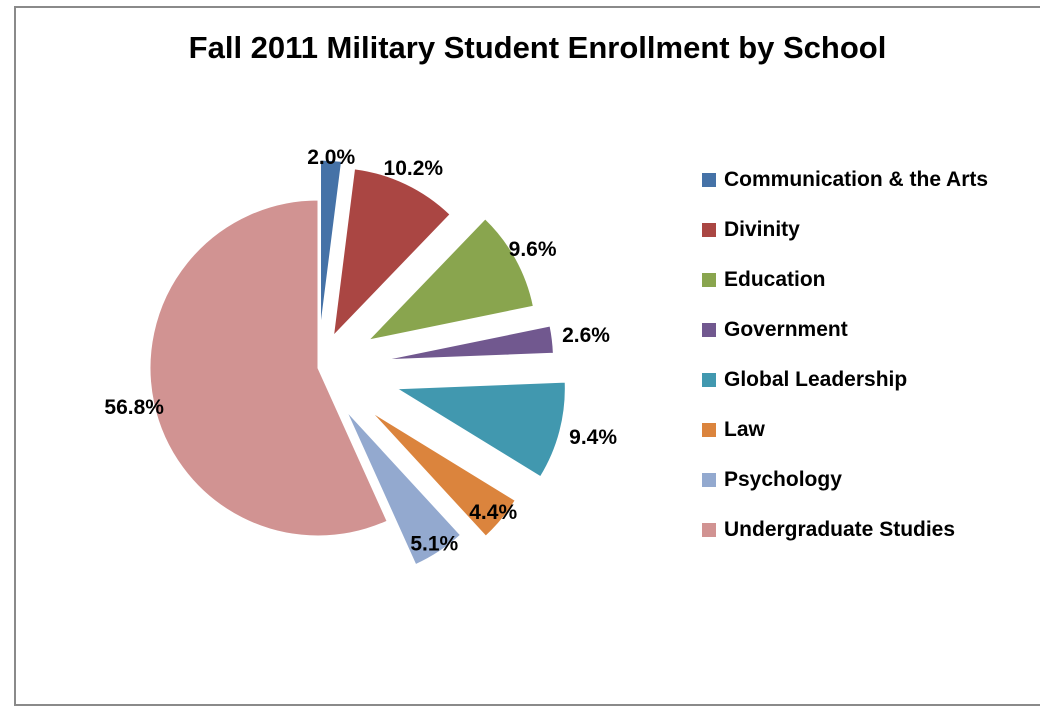 The image size is (1040, 706). What do you see at coordinates (783, 479) in the screenshot?
I see `legend-label: Psychology` at bounding box center [783, 479].